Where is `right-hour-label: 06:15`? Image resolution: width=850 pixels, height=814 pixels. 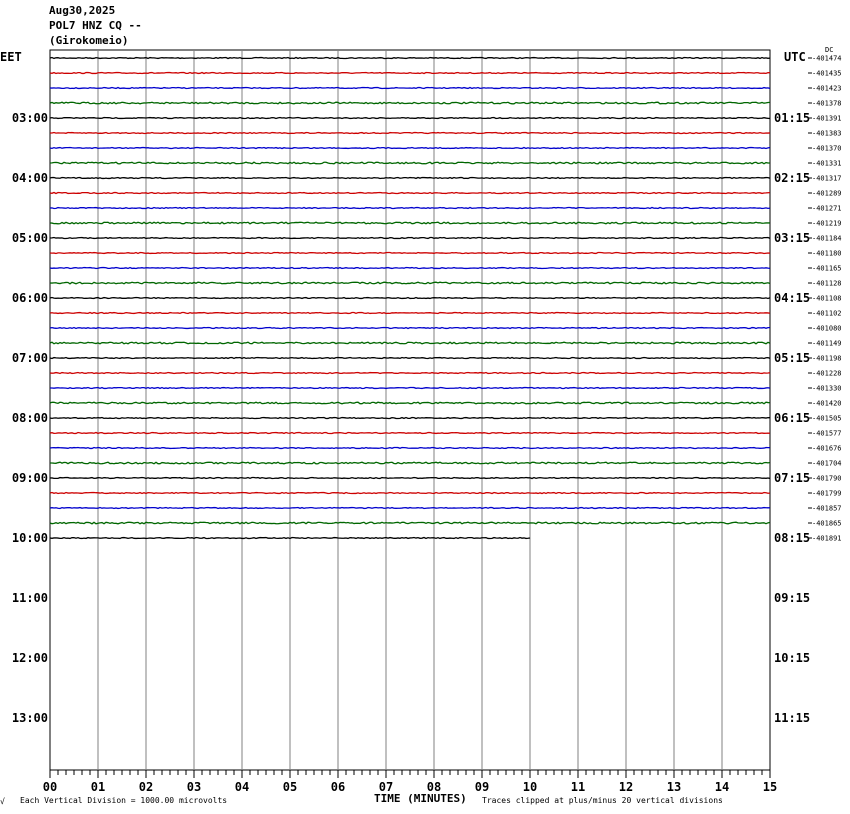 right-hour-label: 06:15 is located at coordinates (792, 418).